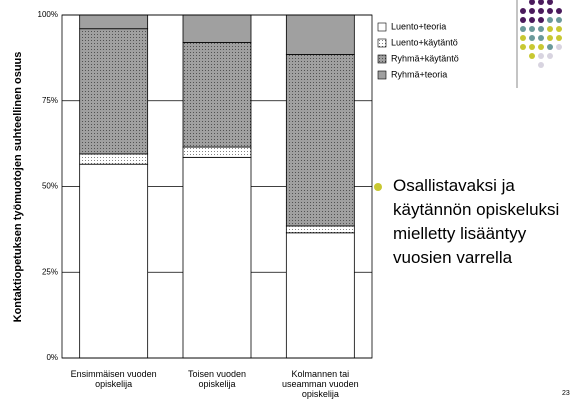  I want to click on legend-label: Luento+käytäntö, so click(424, 42).